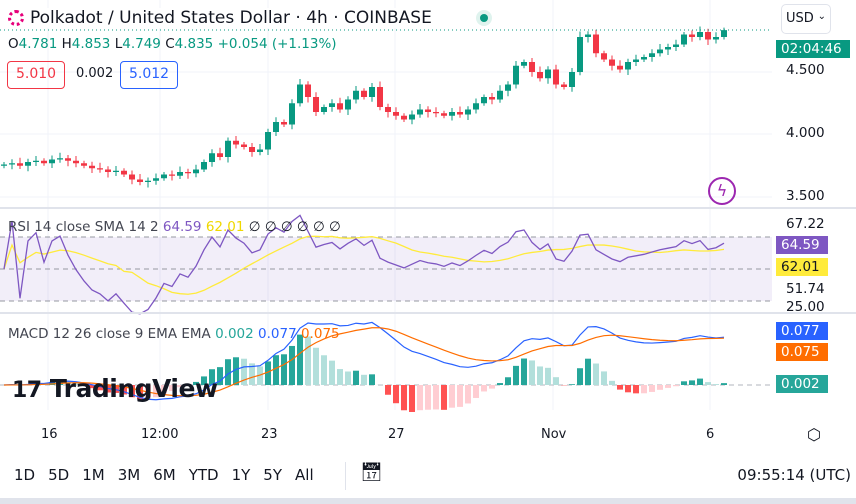  What do you see at coordinates (203, 475) in the screenshot?
I see `range-ytd: YTD` at bounding box center [203, 475].